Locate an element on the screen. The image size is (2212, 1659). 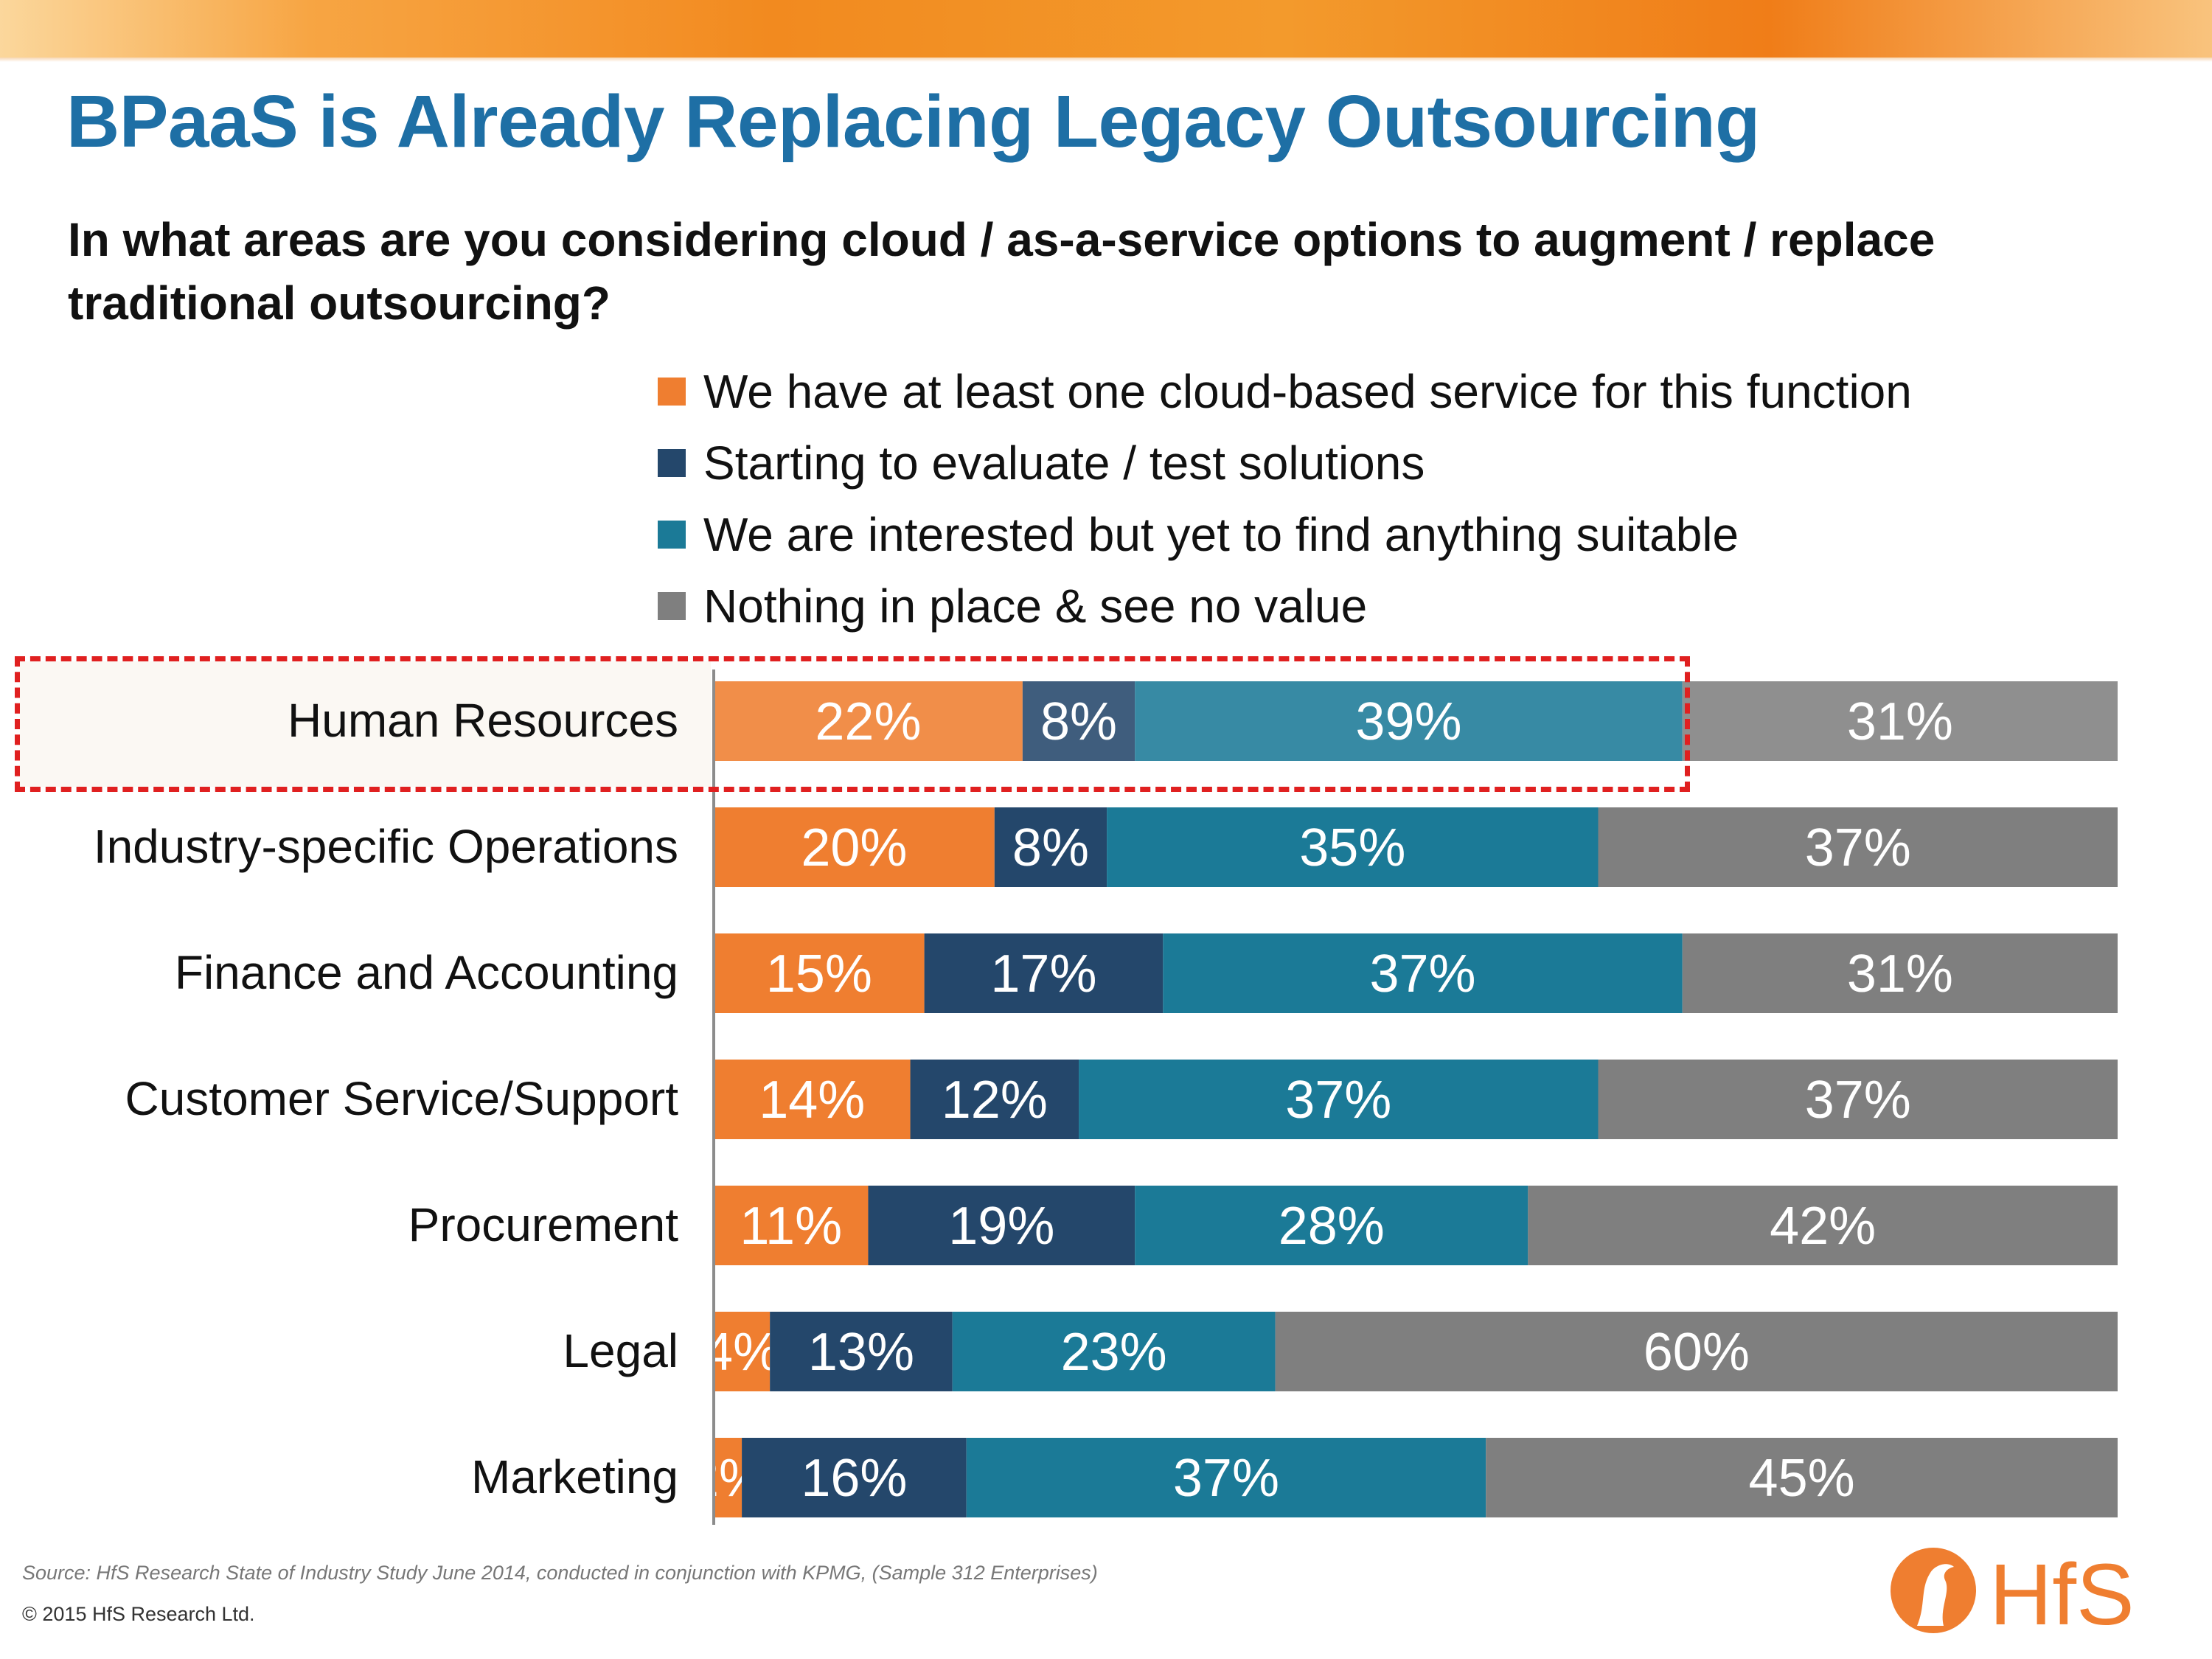
data-label: 45% is located at coordinates (1802, 1478).